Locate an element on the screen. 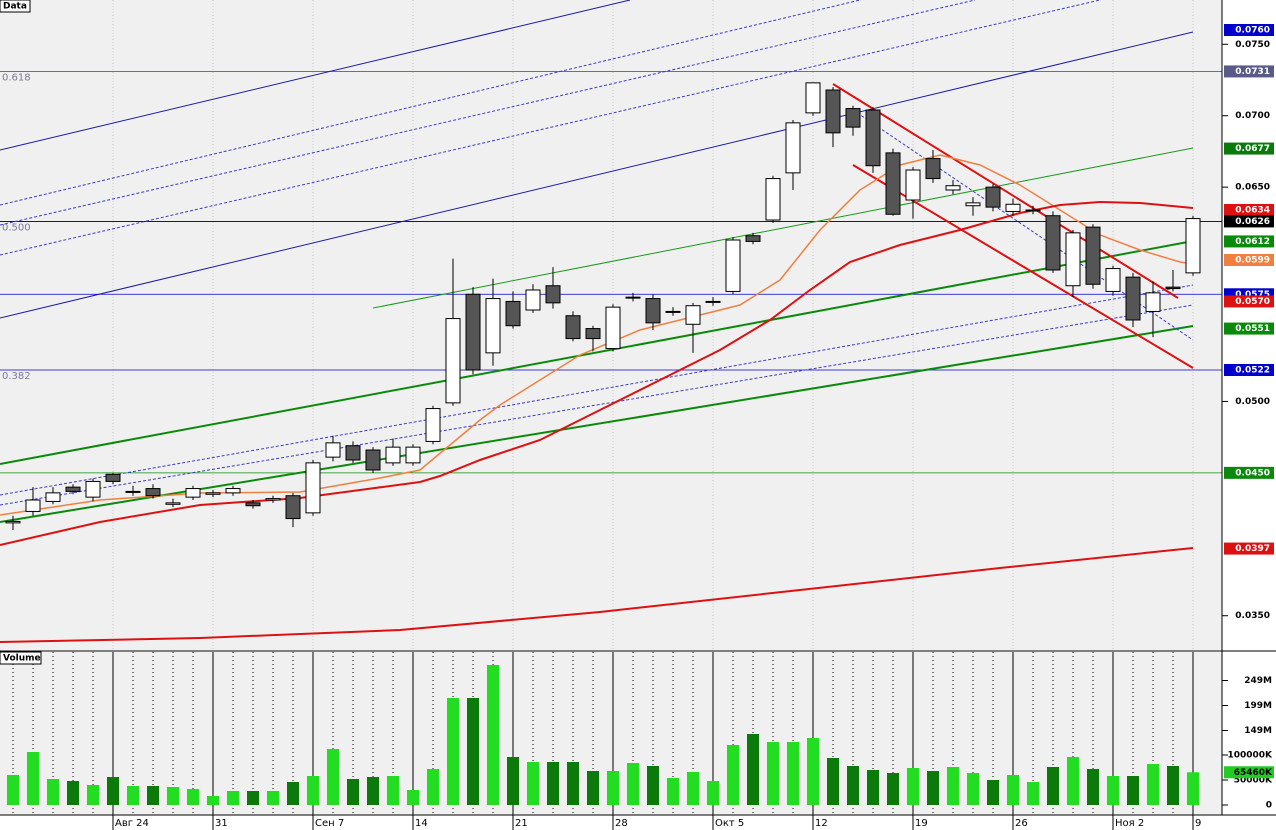  volume-marker is located at coordinates (1249, 772).